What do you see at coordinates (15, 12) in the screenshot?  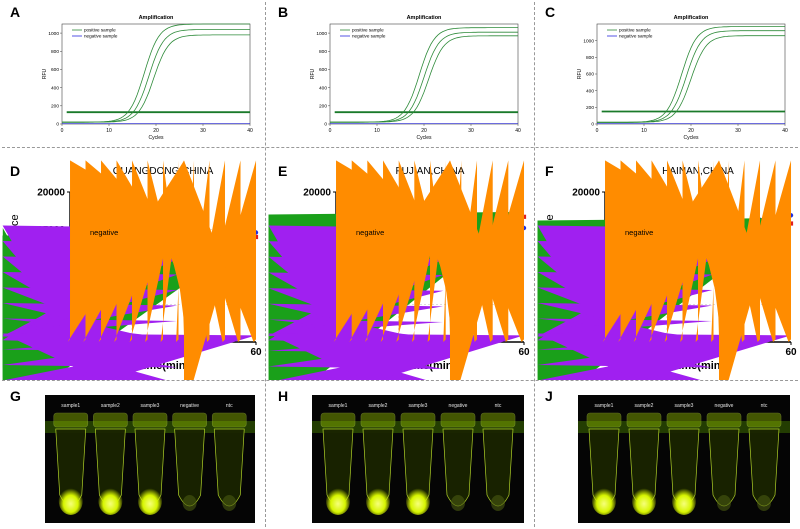 I see `panel-letter-a: A` at bounding box center [15, 12].